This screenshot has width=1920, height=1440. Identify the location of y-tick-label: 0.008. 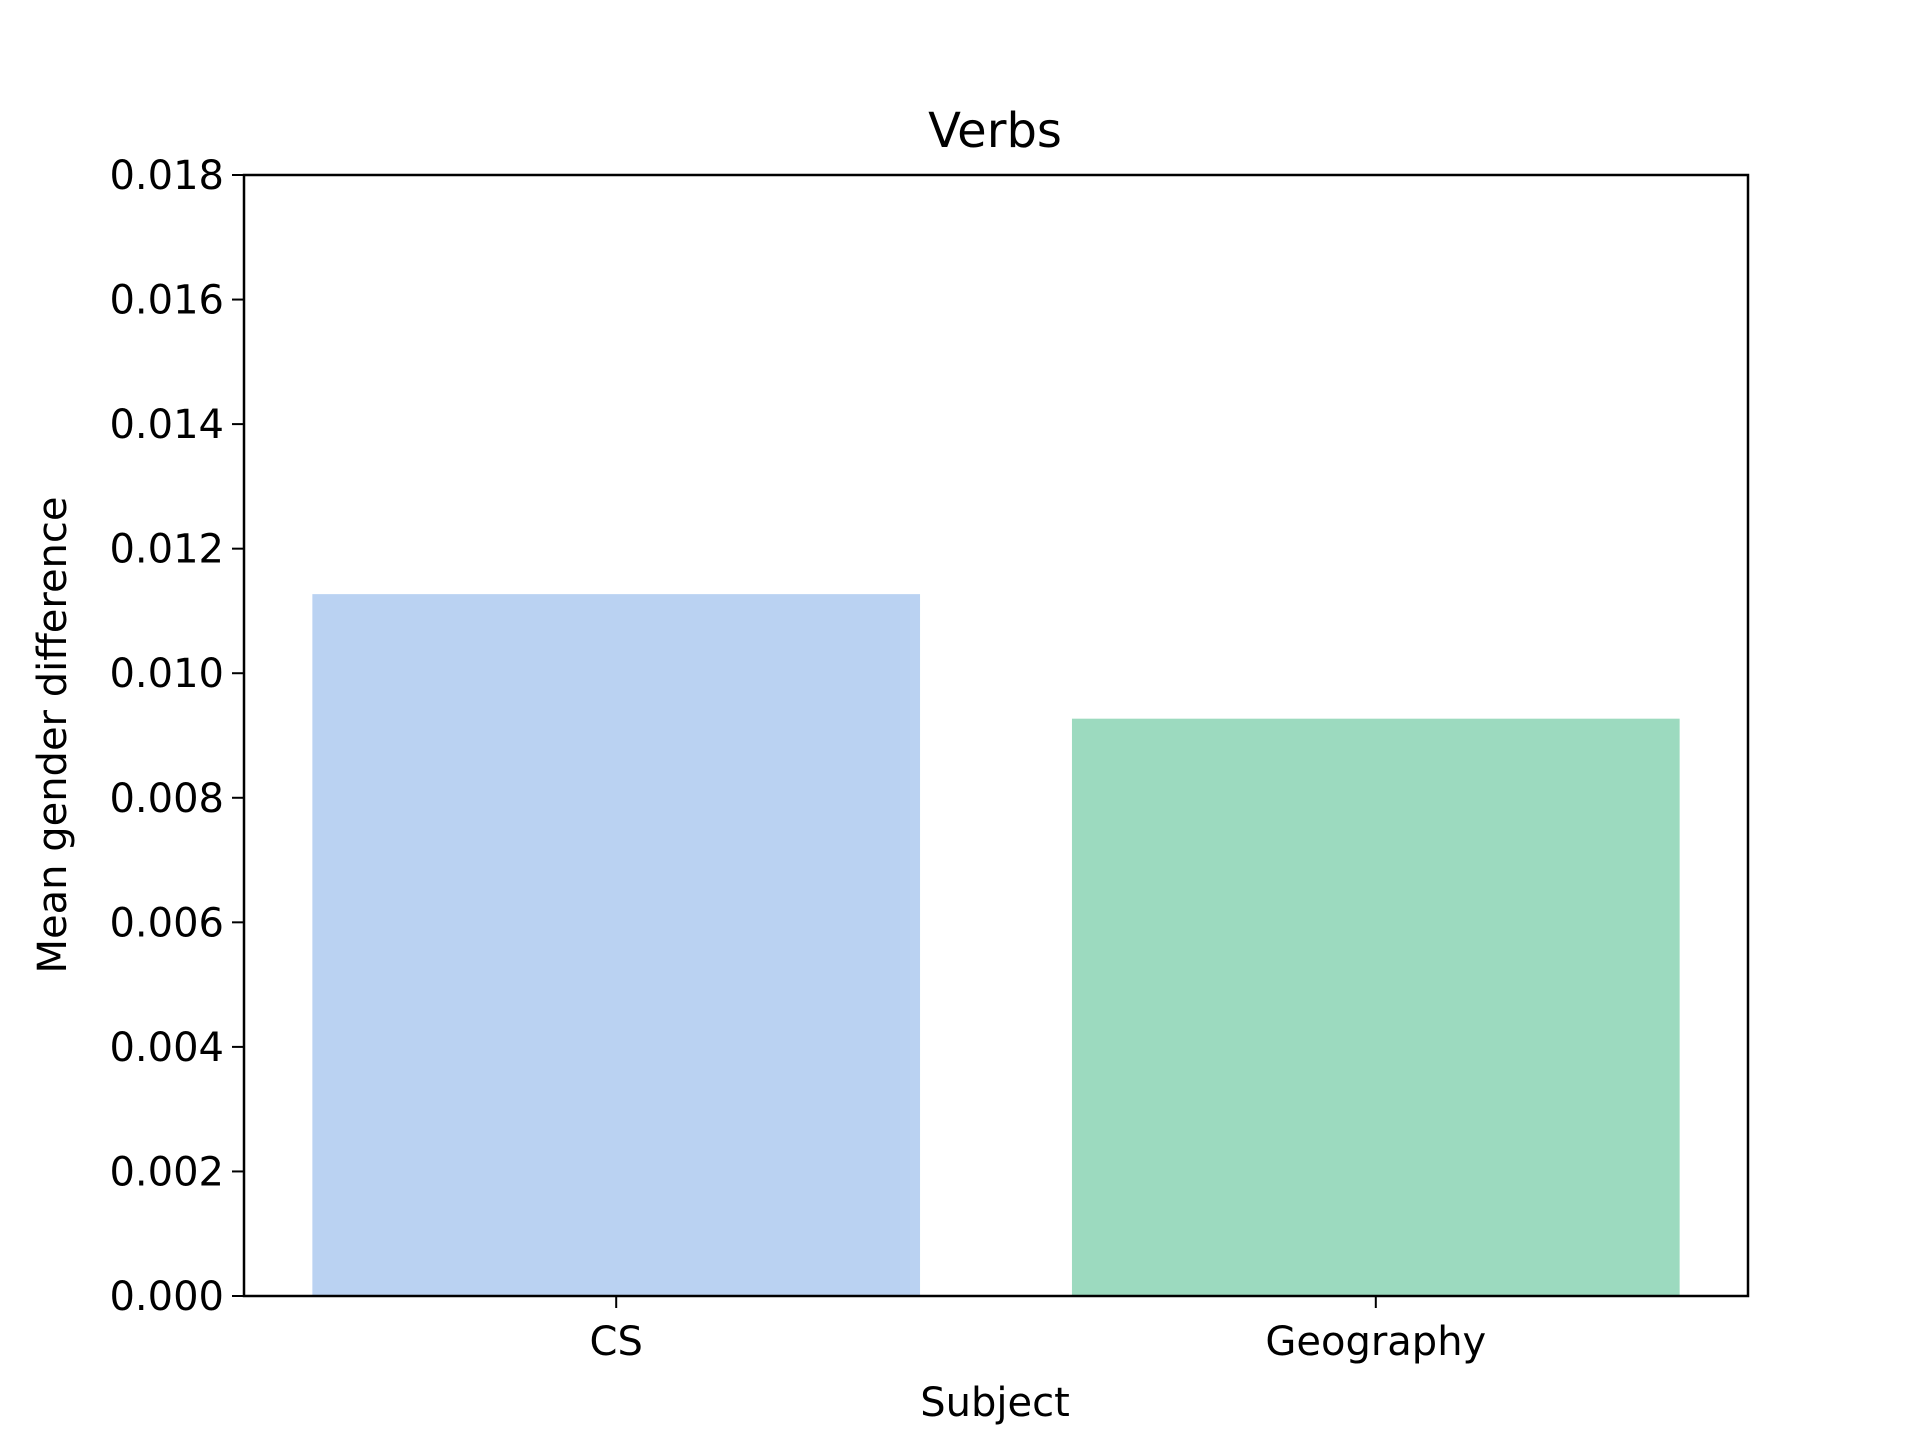
(166, 799).